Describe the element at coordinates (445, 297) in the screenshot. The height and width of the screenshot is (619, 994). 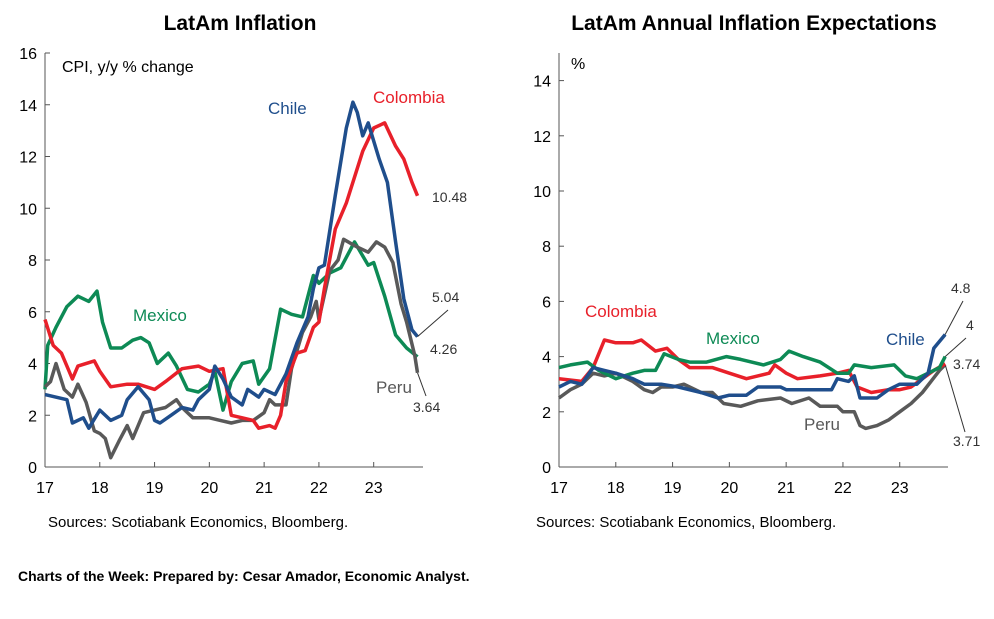
I see `end-value-label-chile: 5.04` at that location.